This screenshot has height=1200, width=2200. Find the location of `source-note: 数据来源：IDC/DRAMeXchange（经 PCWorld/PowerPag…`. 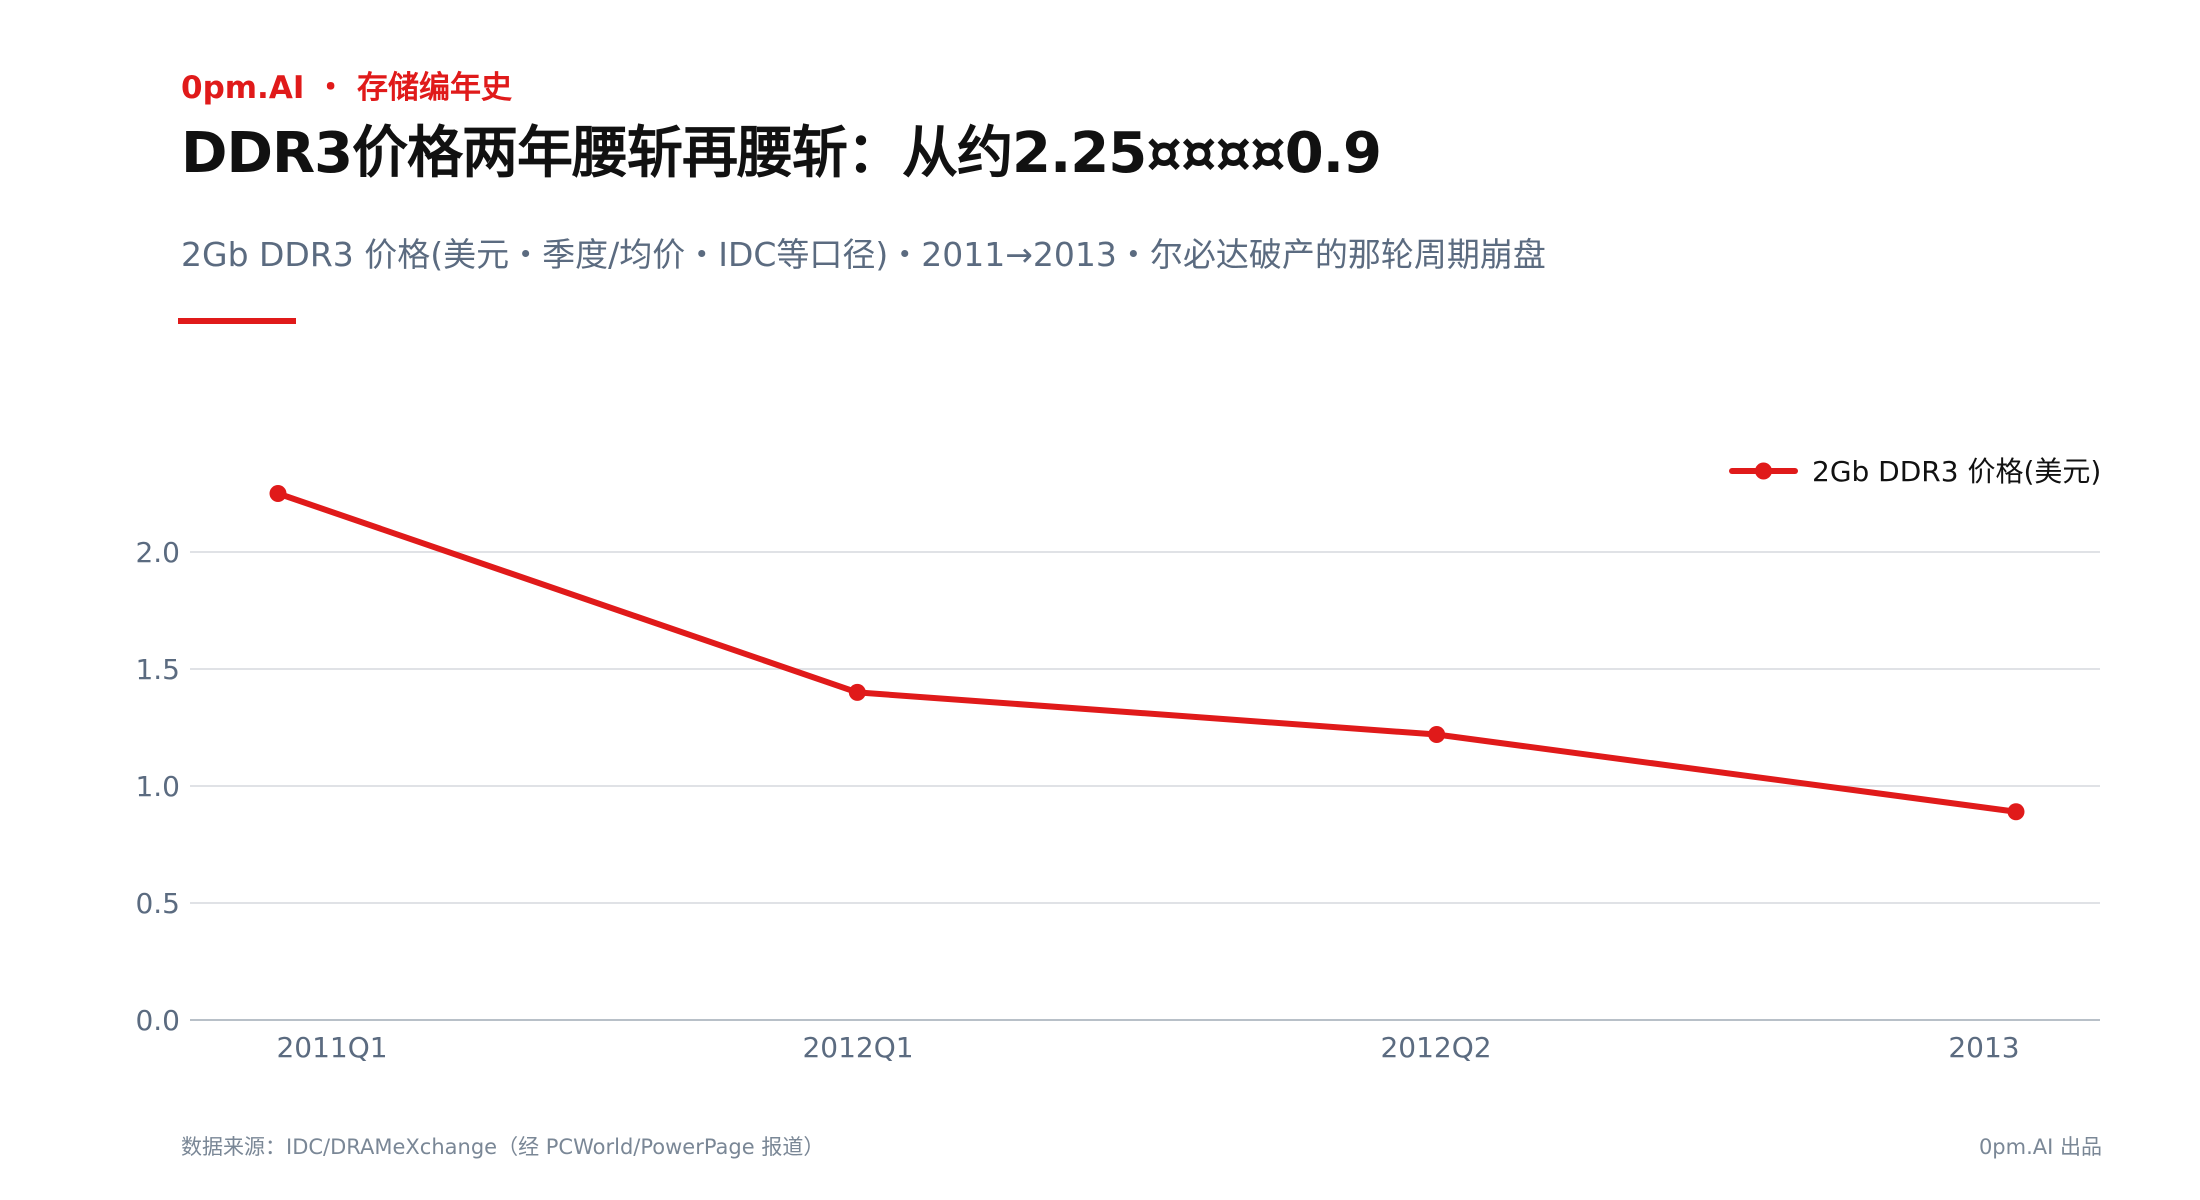

source-note: 数据来源：IDC/DRAMeXchange（经 PCWorld/PowerPag… is located at coordinates (503, 1147).